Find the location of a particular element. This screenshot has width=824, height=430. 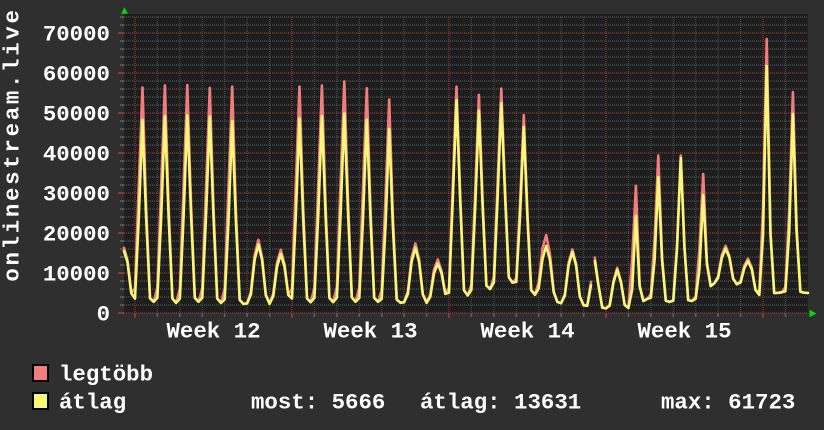

svg-text: onlinestream.live is located at coordinates (13, 144).